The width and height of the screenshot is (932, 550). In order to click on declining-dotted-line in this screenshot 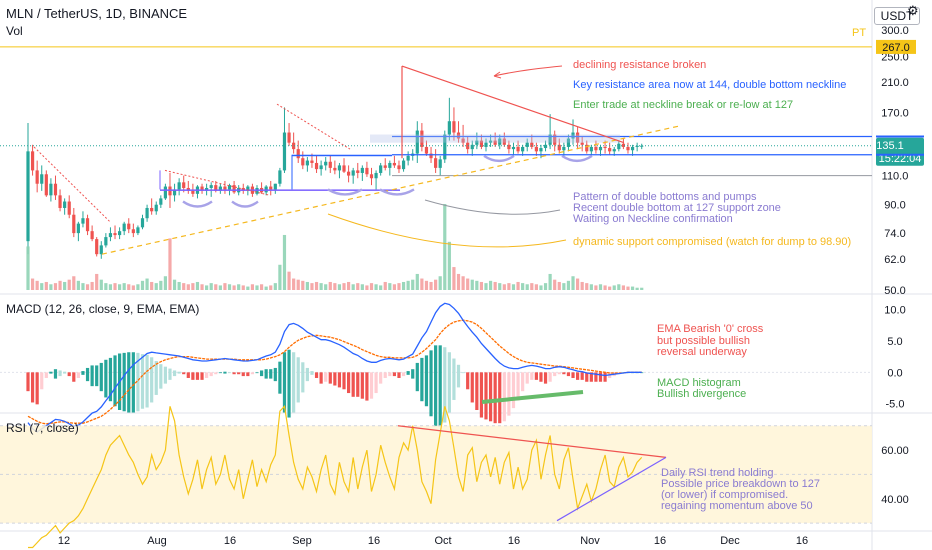, I will do `click(72, 184)`.